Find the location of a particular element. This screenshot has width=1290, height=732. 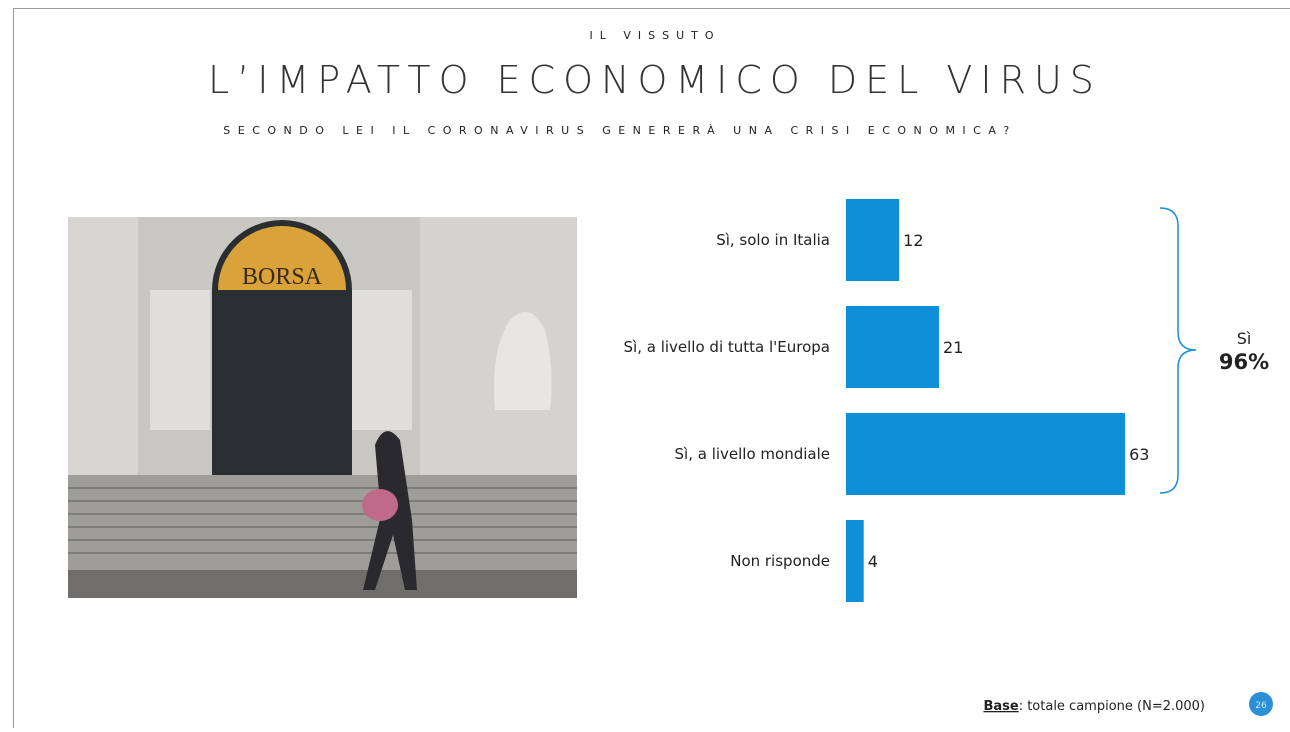

category-label: Sì, a livello mondiale is located at coordinates (752, 454).